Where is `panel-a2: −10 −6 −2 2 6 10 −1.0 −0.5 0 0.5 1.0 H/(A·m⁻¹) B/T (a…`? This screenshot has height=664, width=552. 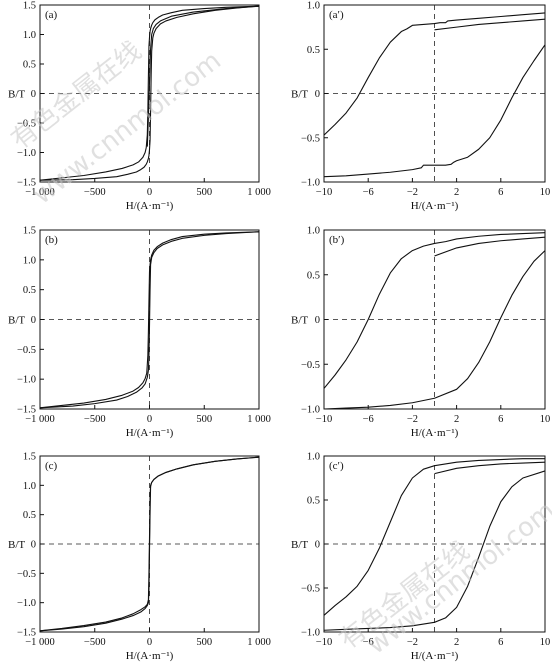
panel-a2: −10 −6 −2 2 6 10 −1.0 −0.5 0 0.5 1.0 H/(A·m⁻¹) B/T (a… is located at coordinates (420, 107).